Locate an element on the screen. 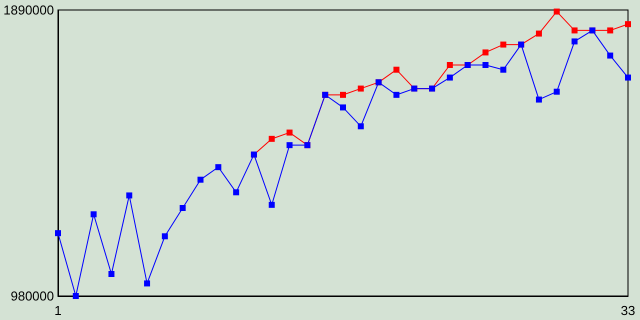 This screenshot has height=320, width=640. x-tick-label: 33 is located at coordinates (628, 310).